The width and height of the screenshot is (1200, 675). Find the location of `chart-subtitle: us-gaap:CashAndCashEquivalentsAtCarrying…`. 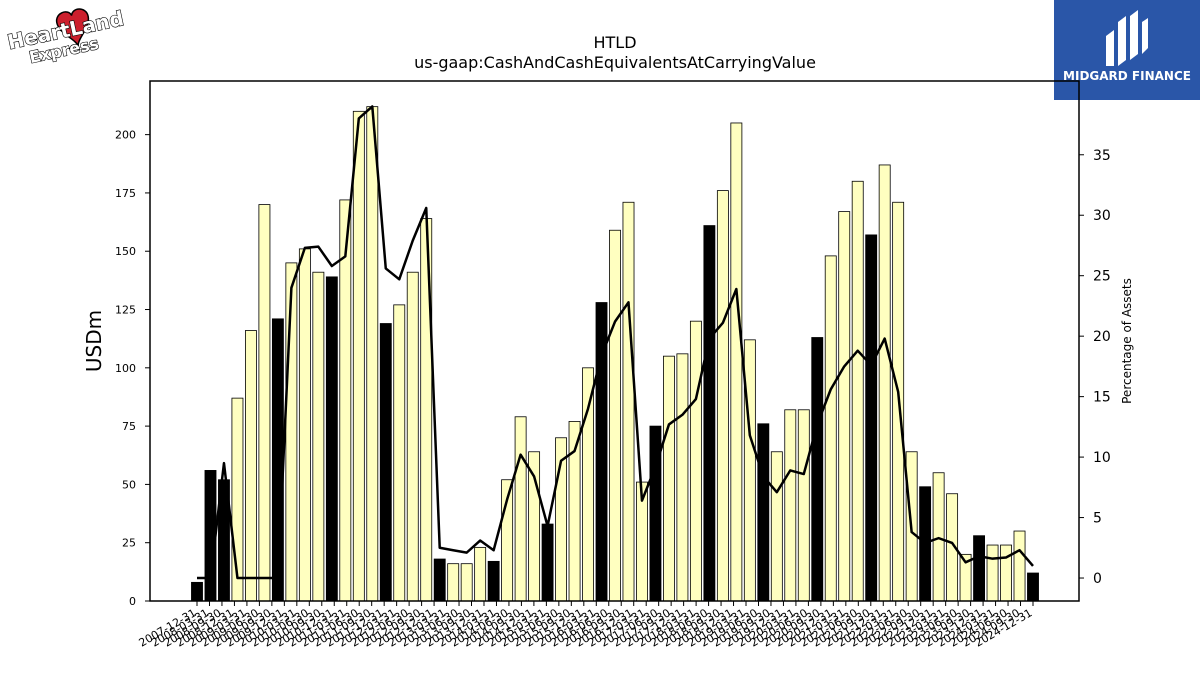

chart-subtitle: us-gaap:CashAndCashEquivalentsAtCarrying… is located at coordinates (615, 62).